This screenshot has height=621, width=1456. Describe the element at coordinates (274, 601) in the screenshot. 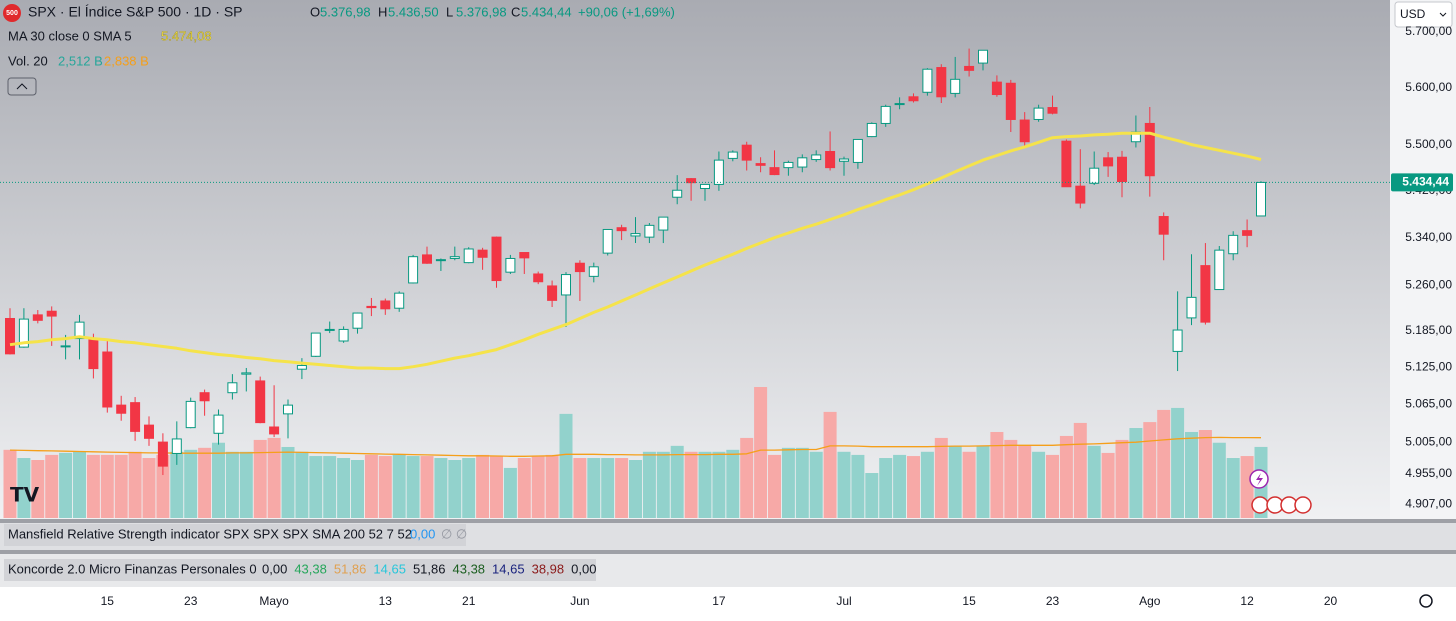

I see `x-tick-label: Mayo` at that location.